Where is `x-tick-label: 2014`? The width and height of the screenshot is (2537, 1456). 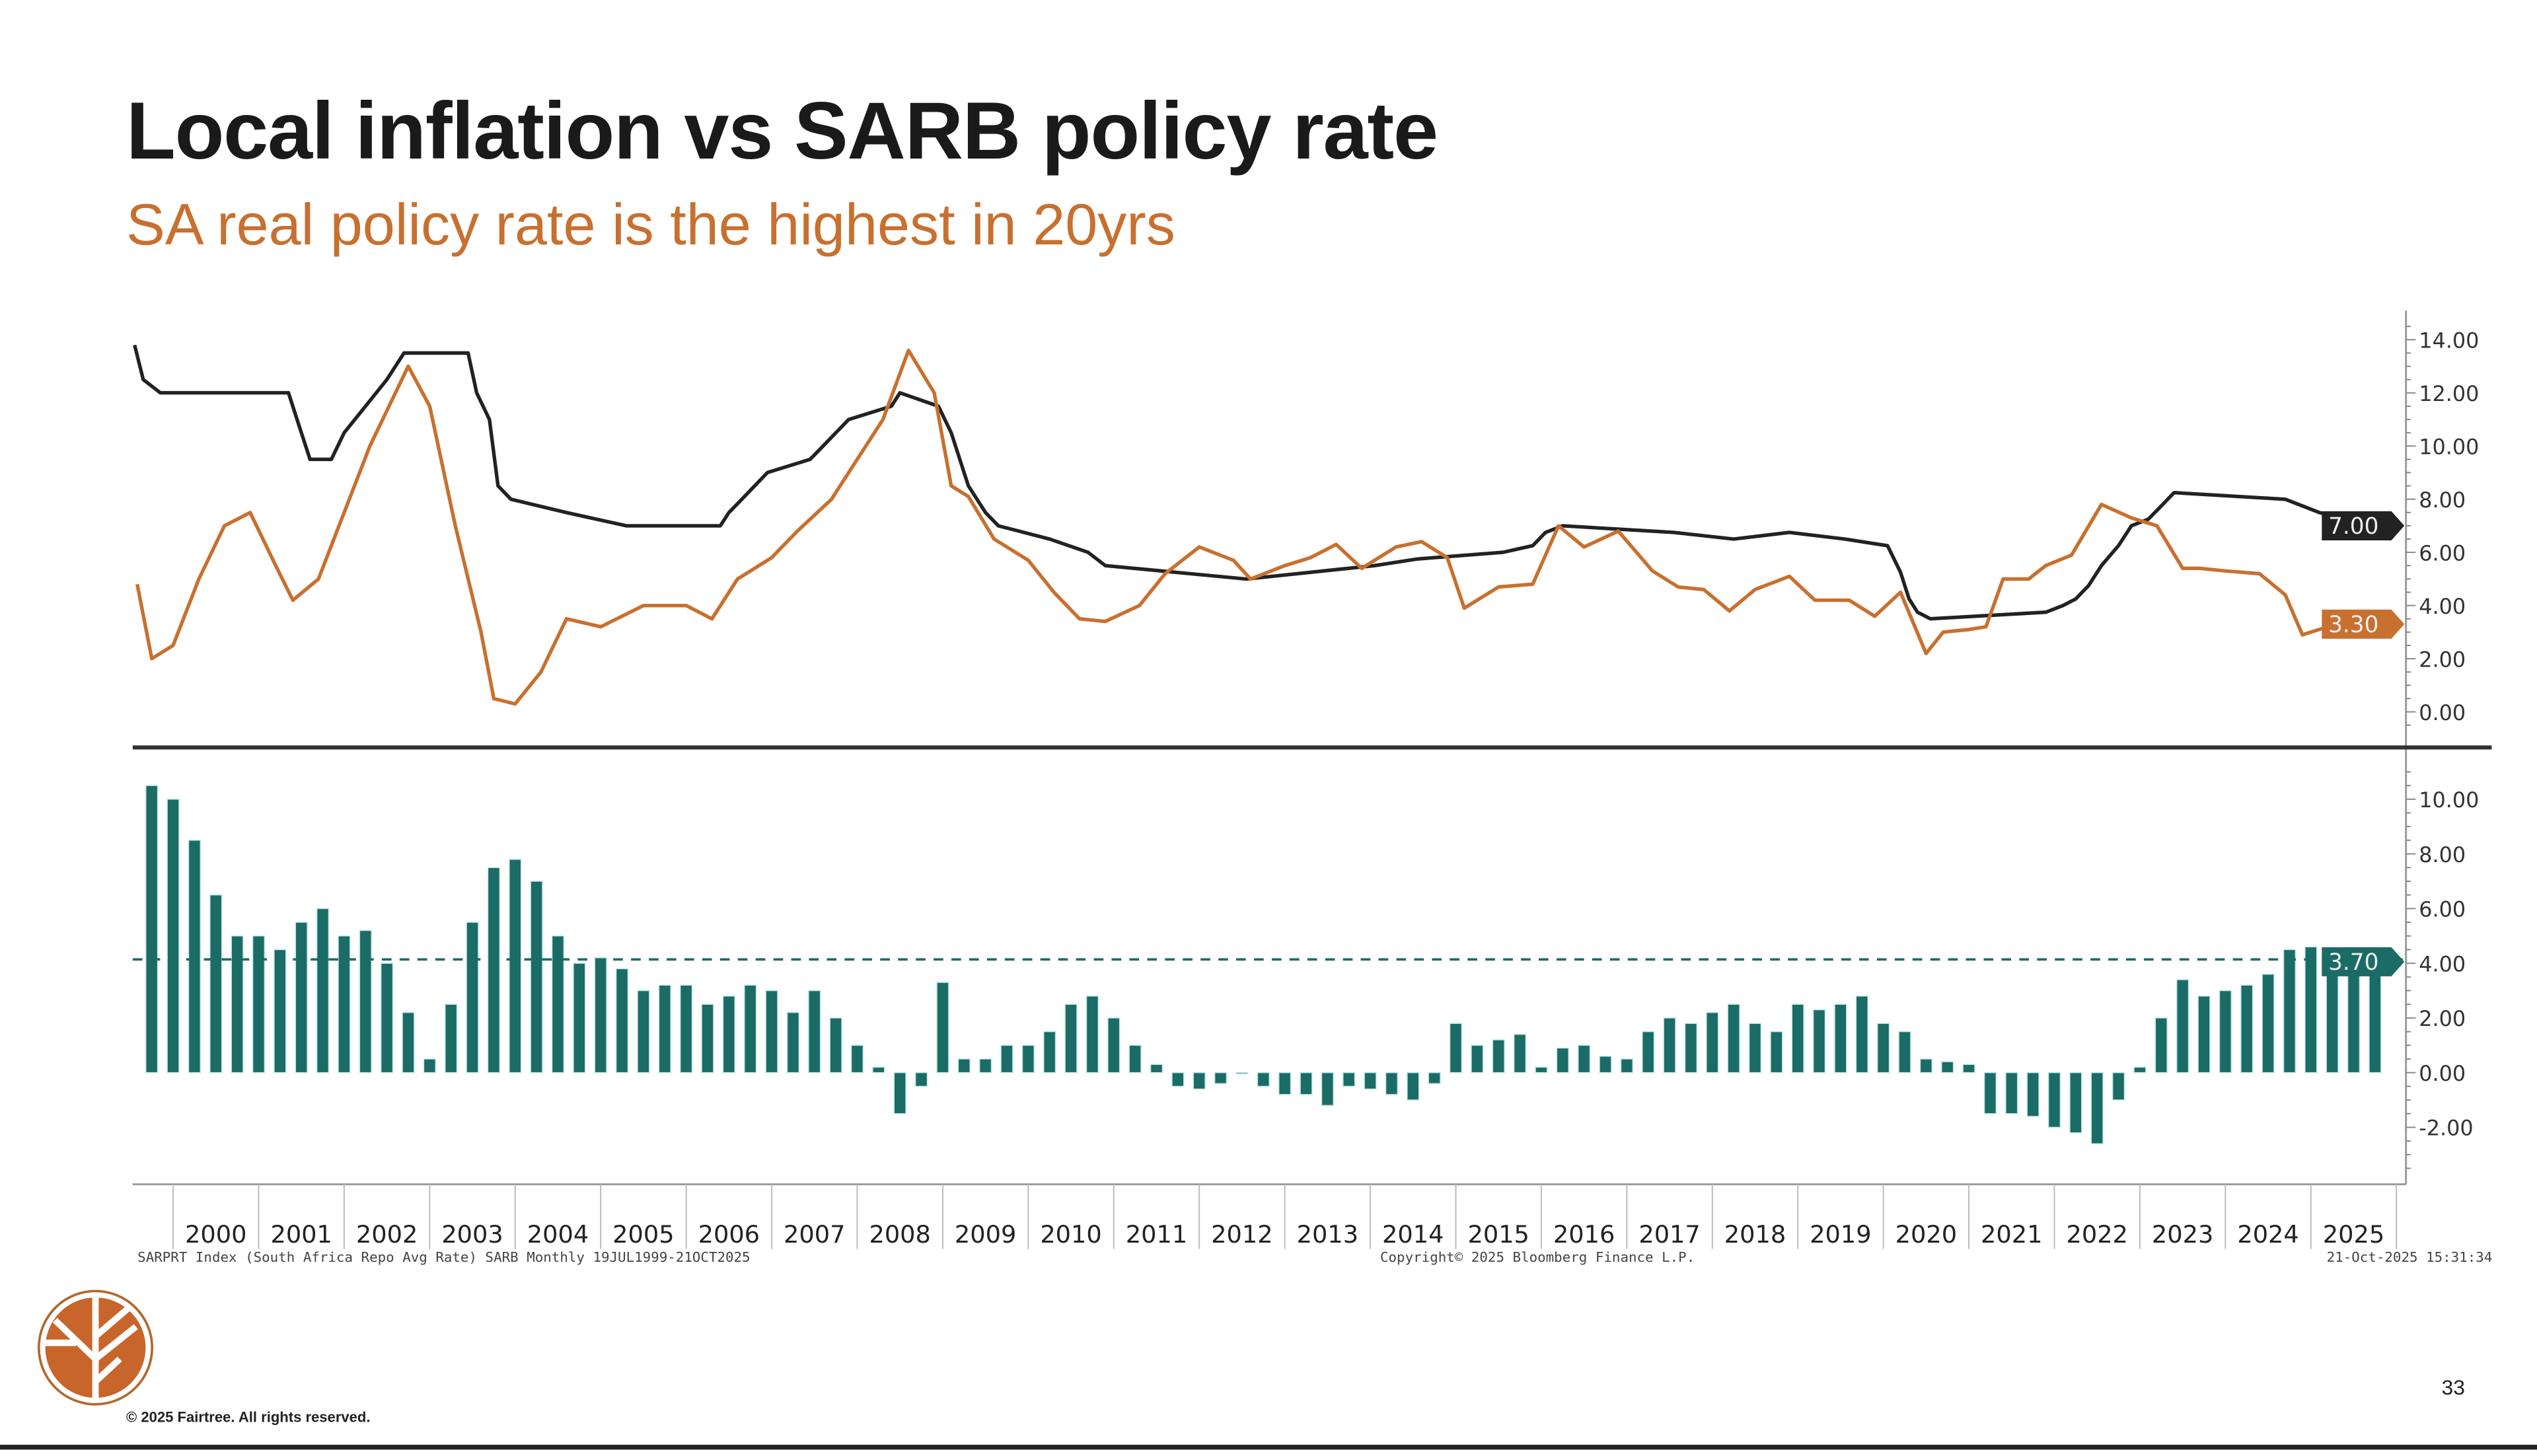
x-tick-label: 2014 is located at coordinates (1413, 1234).